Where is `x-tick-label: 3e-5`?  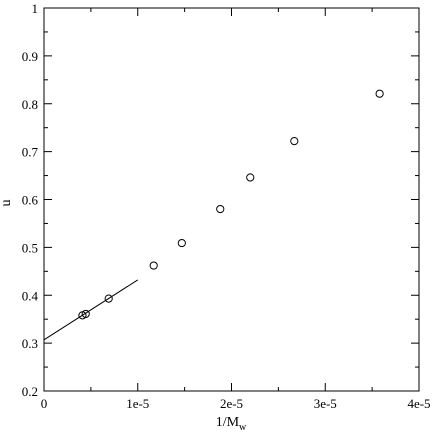
x-tick-label: 3e-5 is located at coordinates (325, 403).